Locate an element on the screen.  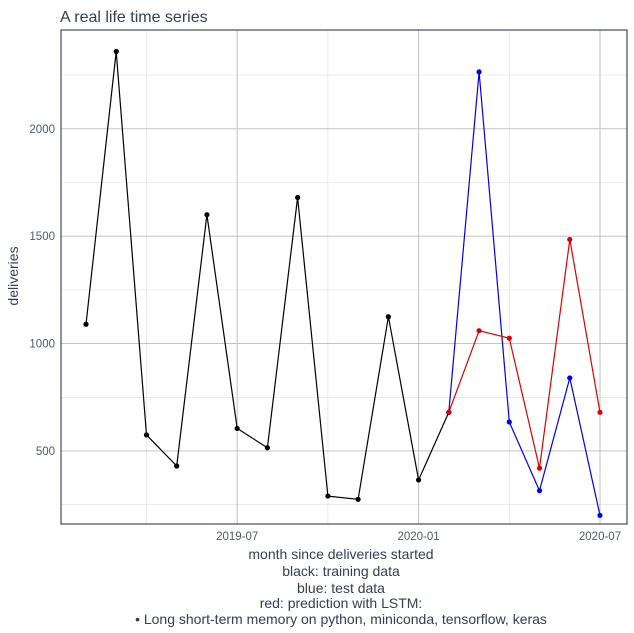
y-tick-label: 500 is located at coordinates (45, 452).